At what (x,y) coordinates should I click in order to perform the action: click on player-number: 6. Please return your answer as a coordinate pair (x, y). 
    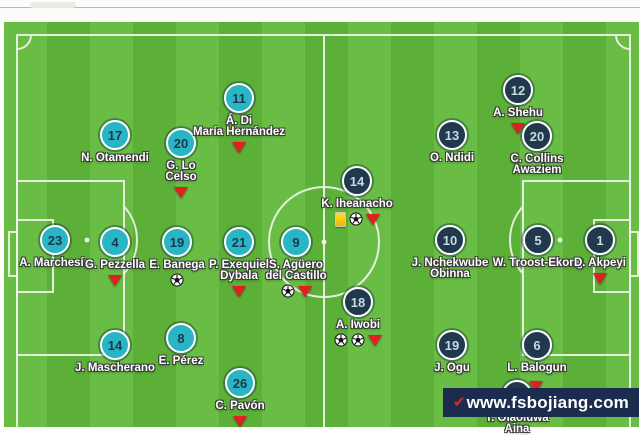
    Looking at the image, I should click on (537, 345).